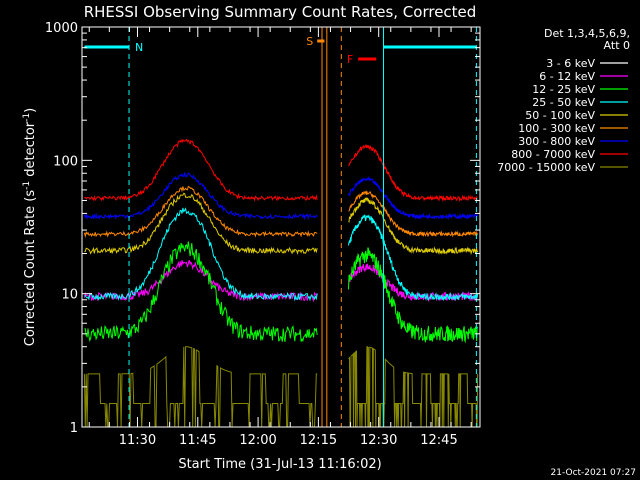  Describe the element at coordinates (257, 440) in the screenshot. I see `x-tick-label: 12:00` at that location.